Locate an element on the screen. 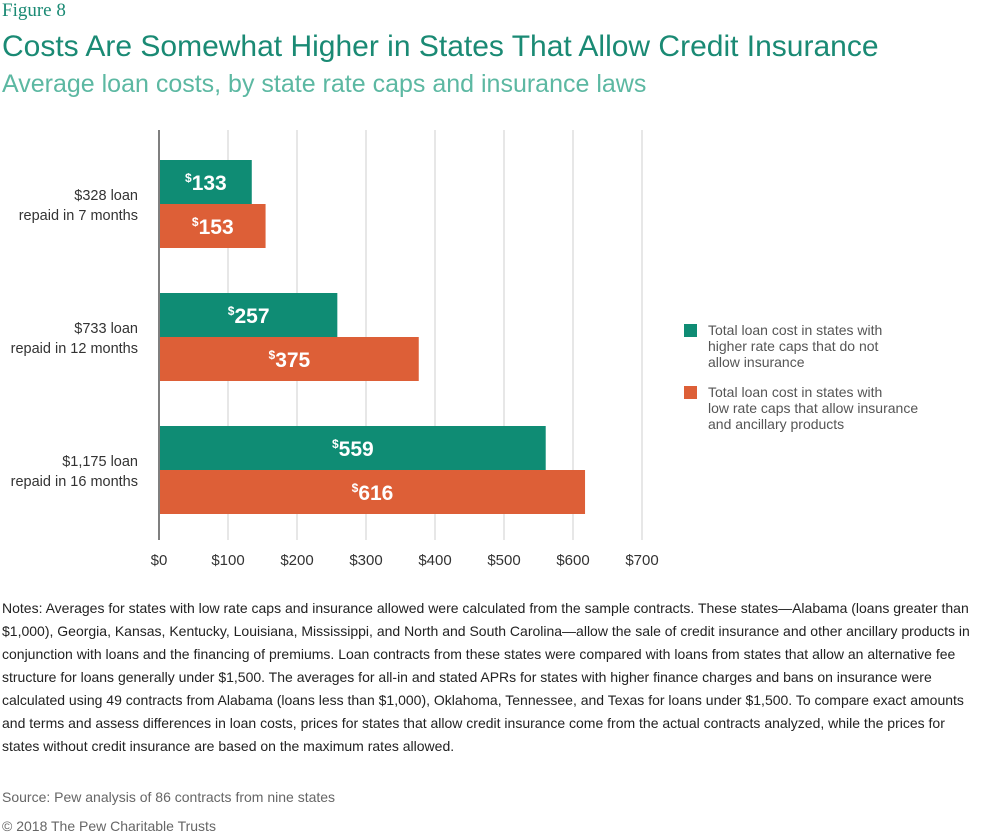 The width and height of the screenshot is (990, 836). x-tick-label: $500 is located at coordinates (503, 560).